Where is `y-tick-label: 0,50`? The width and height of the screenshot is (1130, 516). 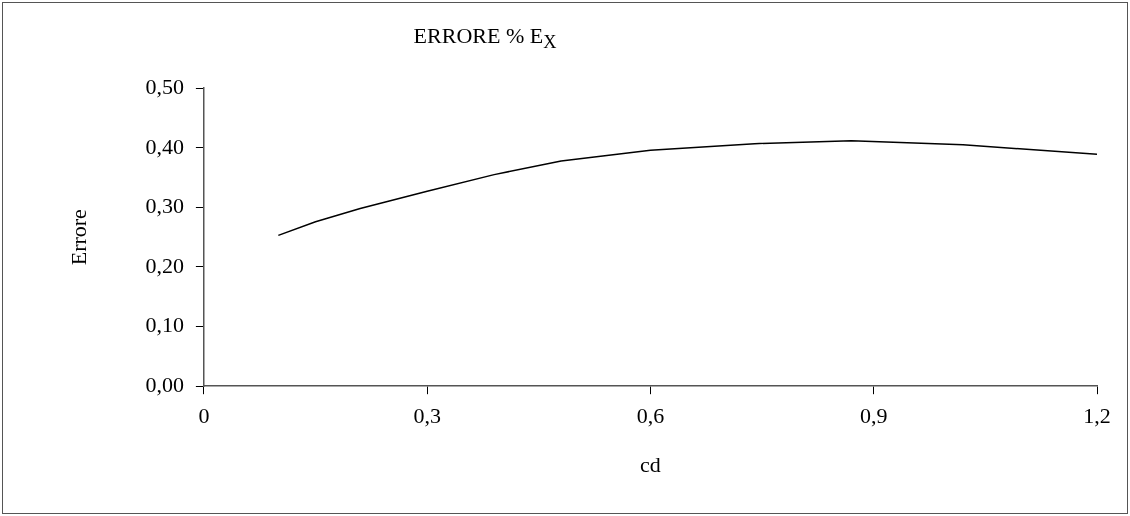
y-tick-label: 0,50 is located at coordinates (164, 86).